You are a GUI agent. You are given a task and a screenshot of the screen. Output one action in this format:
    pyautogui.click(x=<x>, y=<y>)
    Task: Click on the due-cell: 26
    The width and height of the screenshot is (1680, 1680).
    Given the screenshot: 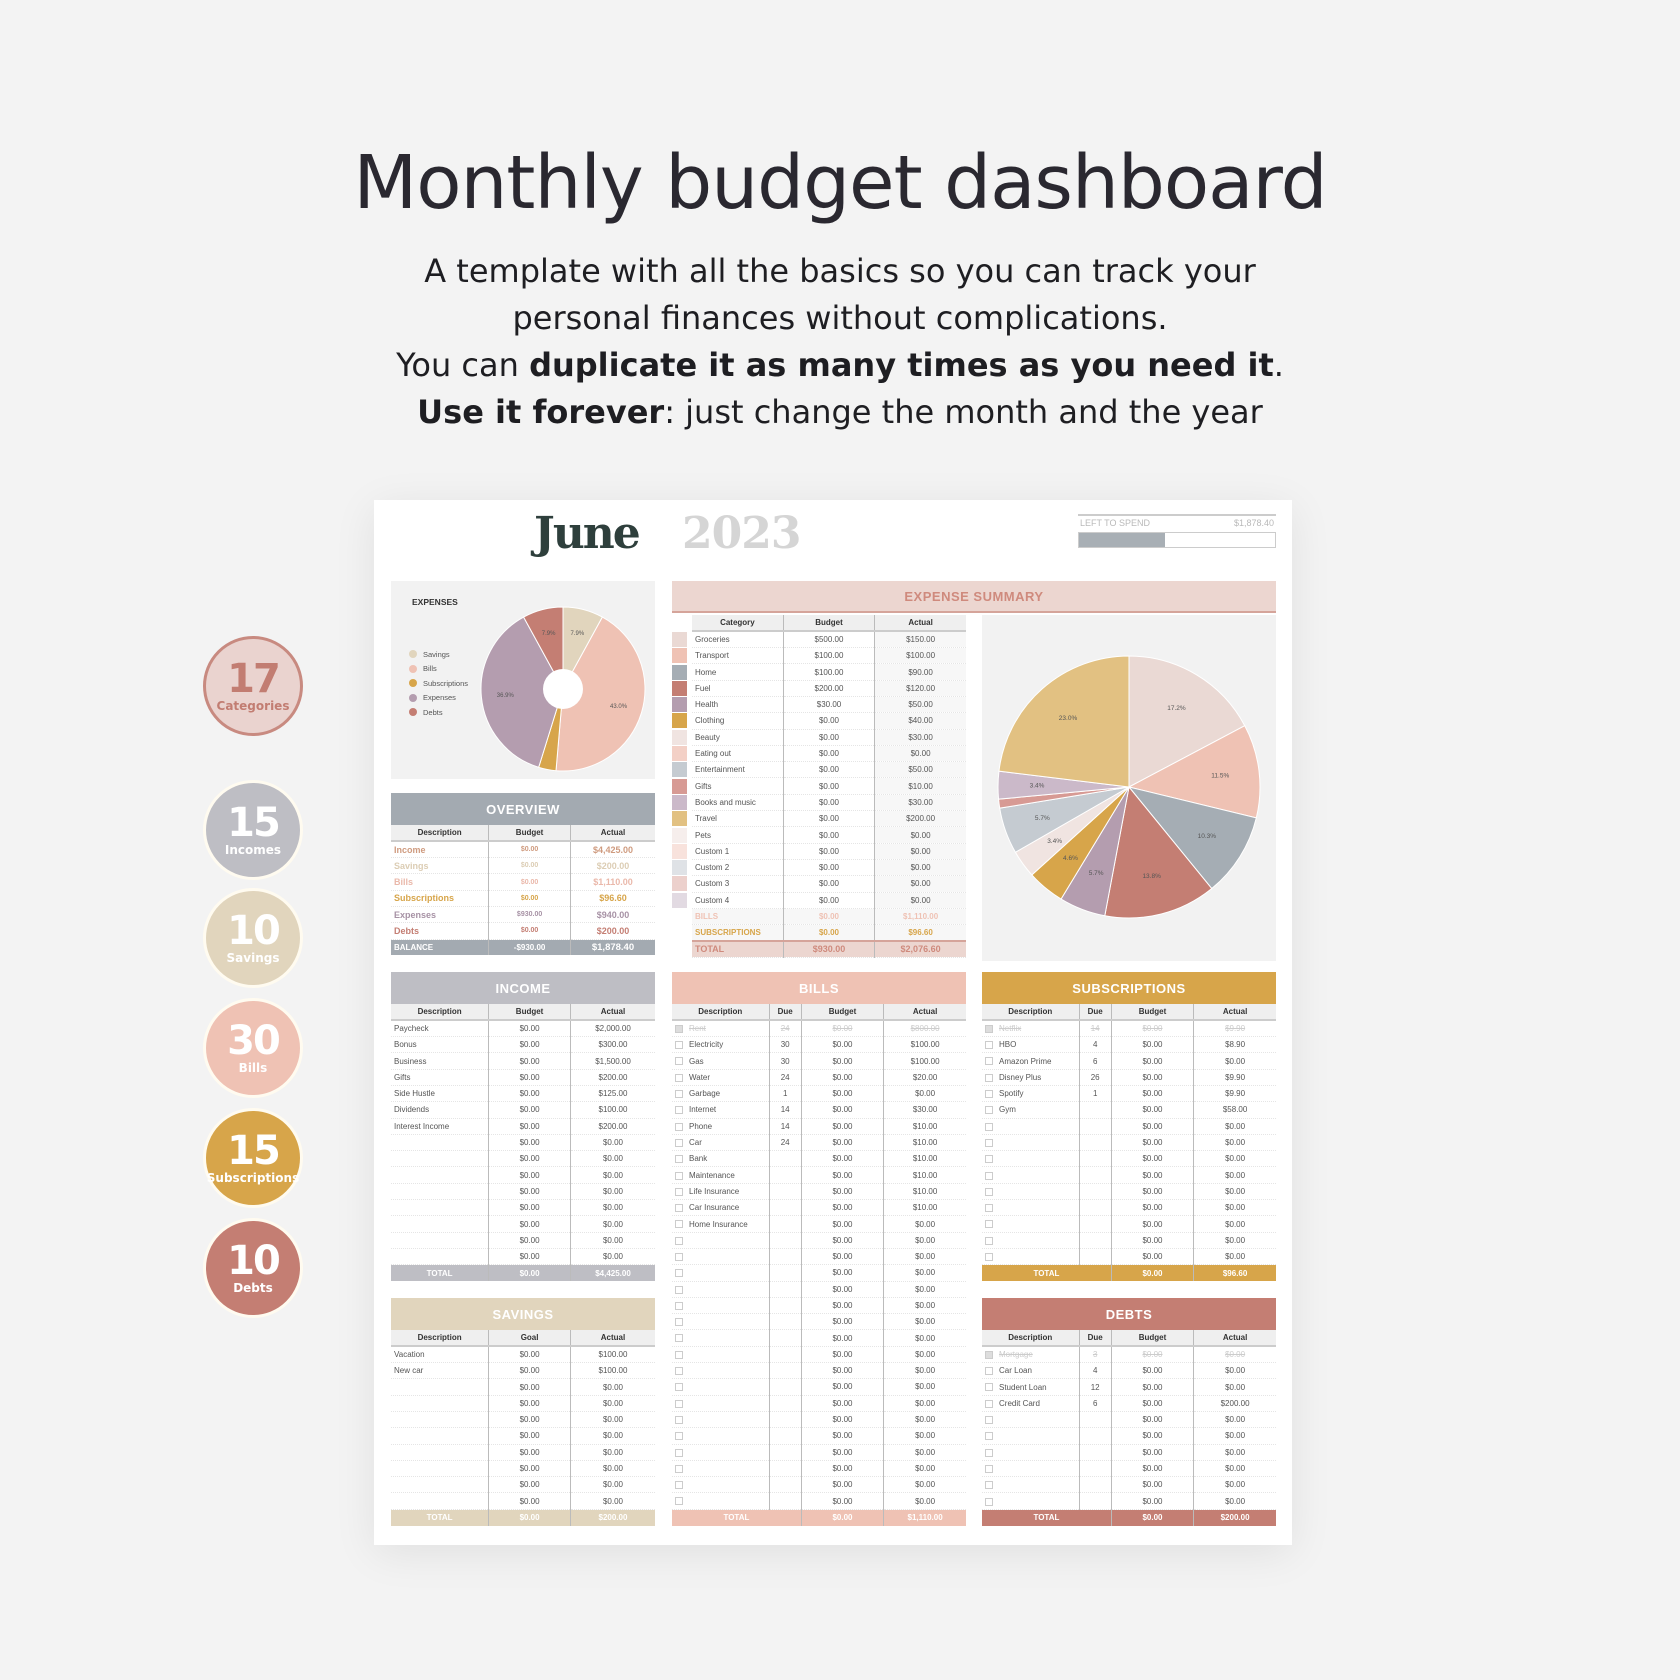 What is the action you would take?
    pyautogui.click(x=1095, y=1077)
    